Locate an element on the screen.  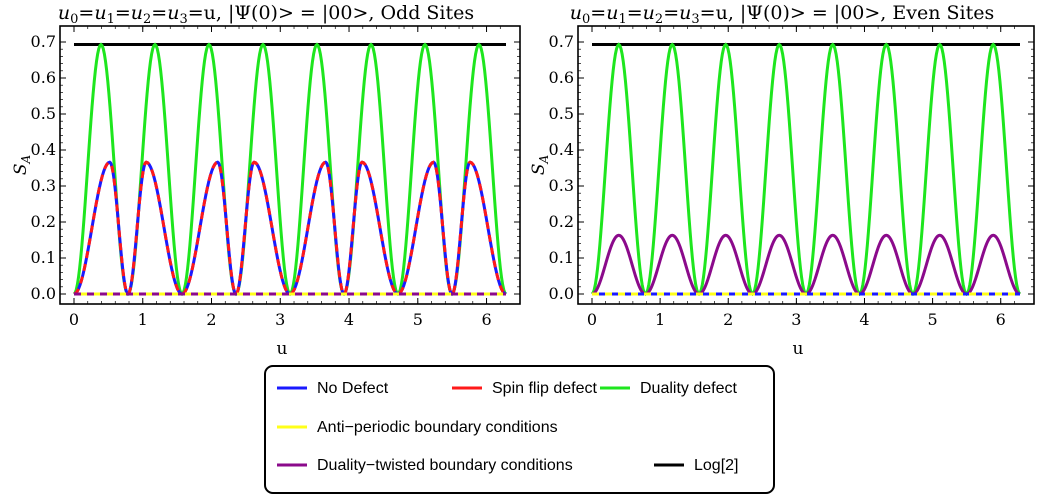
series-no-defect is located at coordinates (290, 228).